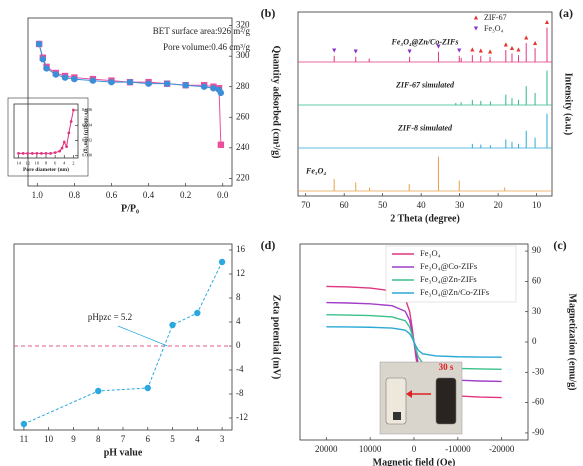  Describe the element at coordinates (240, 369) in the screenshot. I see `y-tick-label: -4` at that location.